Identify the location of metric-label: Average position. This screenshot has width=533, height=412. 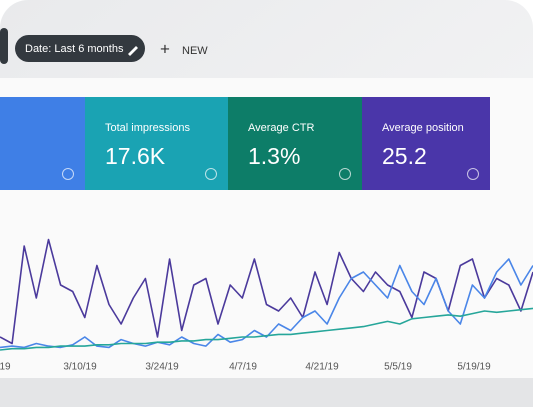
(423, 128).